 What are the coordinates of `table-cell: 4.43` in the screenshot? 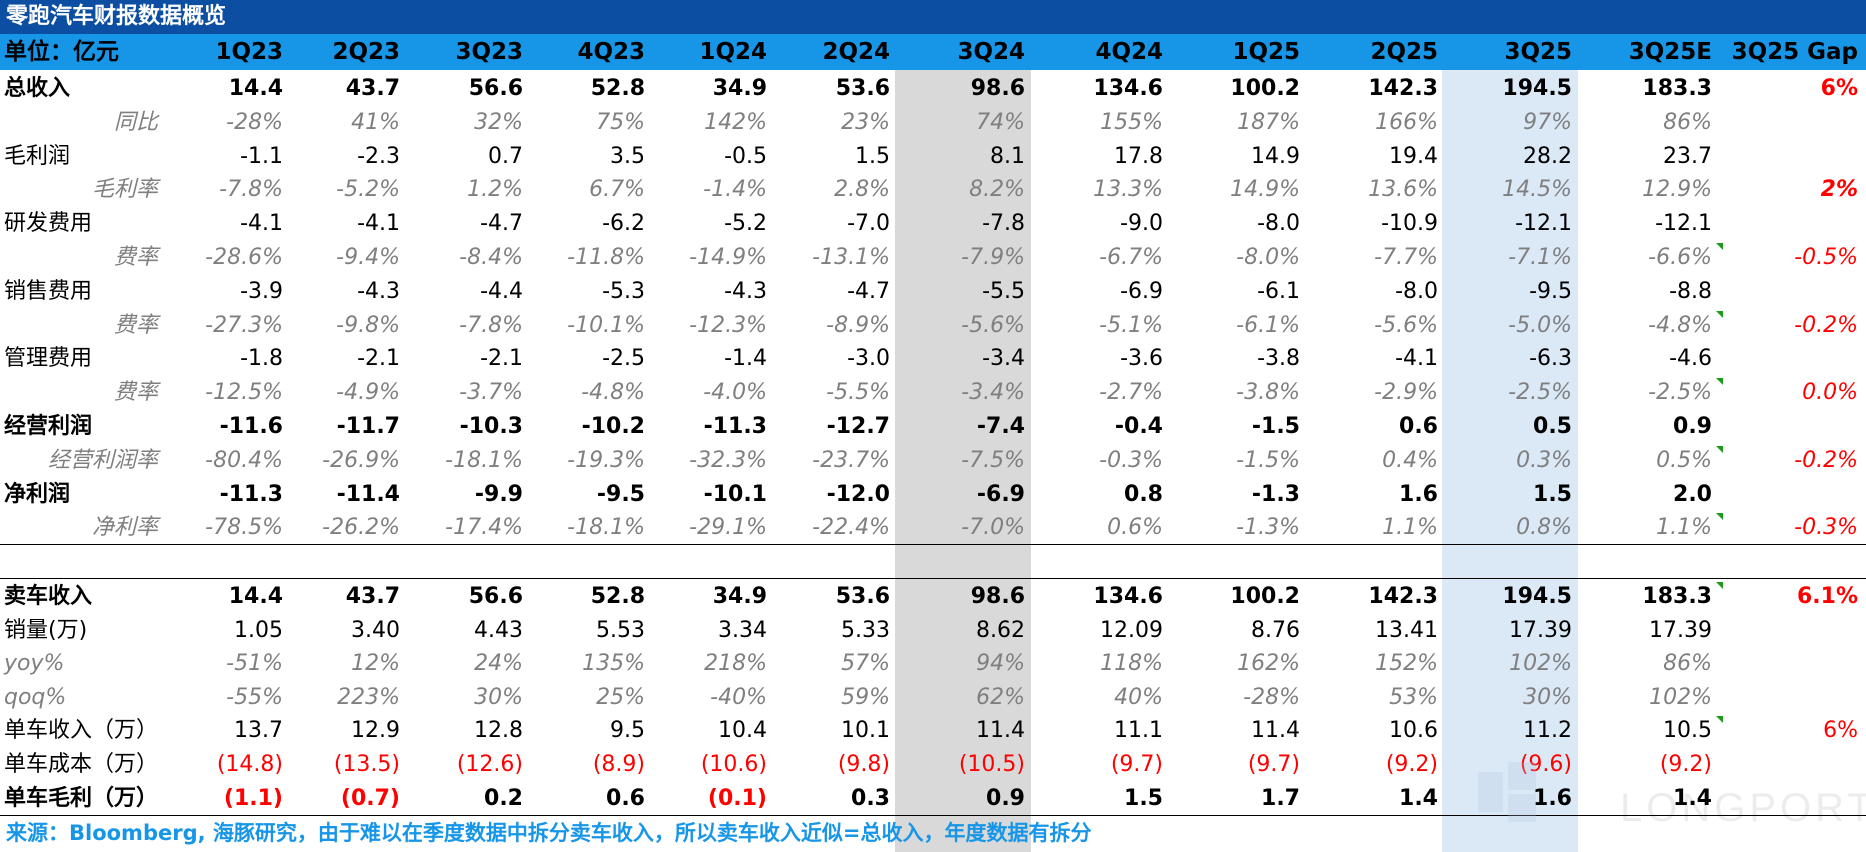 It's located at (498, 630).